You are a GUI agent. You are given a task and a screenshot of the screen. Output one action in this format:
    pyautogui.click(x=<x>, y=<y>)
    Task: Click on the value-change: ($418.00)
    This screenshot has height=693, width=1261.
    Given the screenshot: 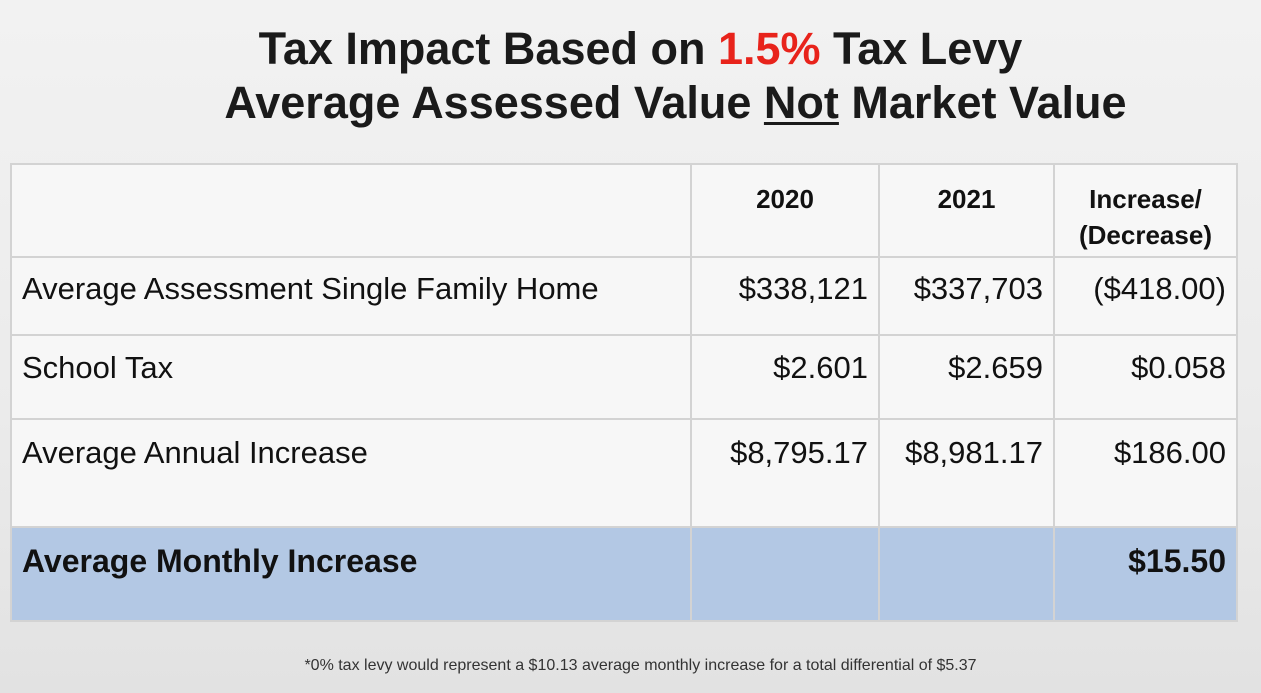 What is the action you would take?
    pyautogui.click(x=1145, y=296)
    